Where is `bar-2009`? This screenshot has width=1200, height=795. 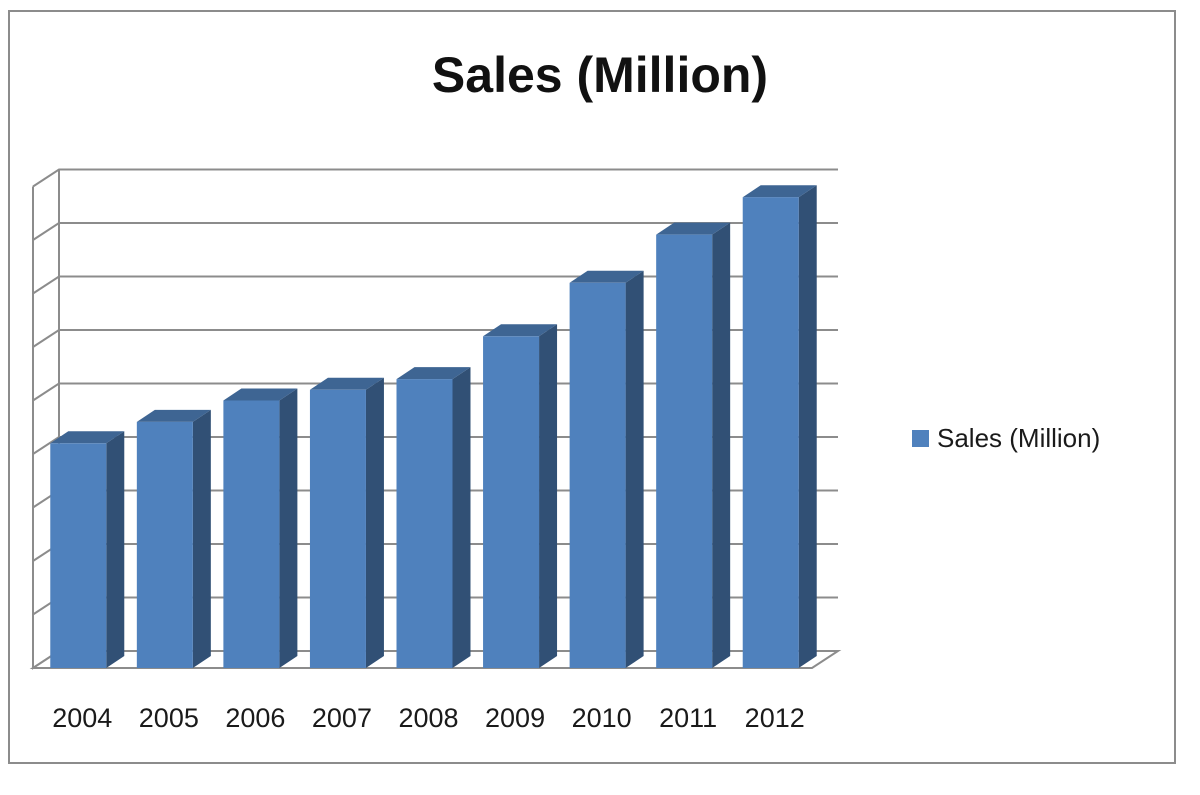
bar-2009 is located at coordinates (520, 496).